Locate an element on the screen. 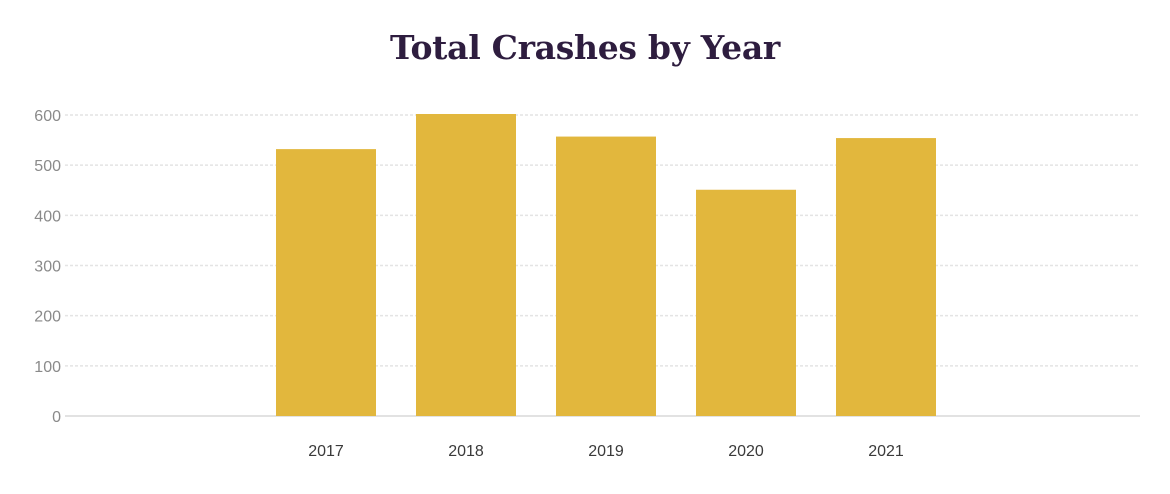 Image resolution: width=1170 pixels, height=494 pixels. bar-2021 is located at coordinates (886, 277).